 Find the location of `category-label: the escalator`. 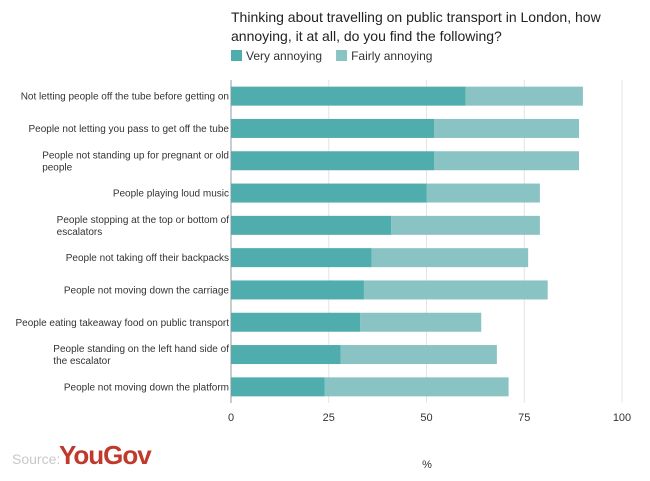

category-label: the escalator is located at coordinates (82, 361).